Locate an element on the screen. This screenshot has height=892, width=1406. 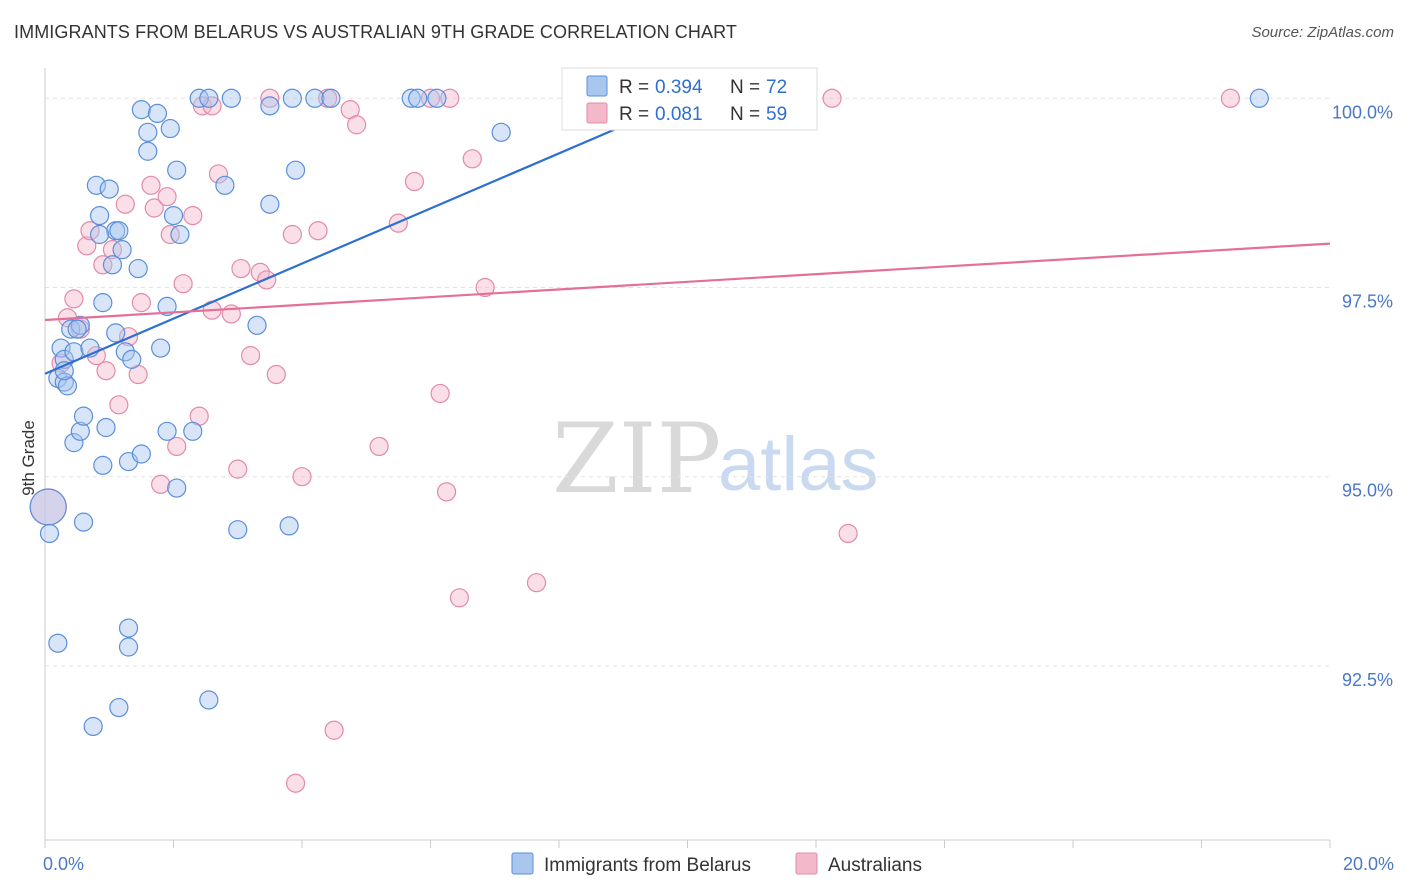
x-tick-label: 20.0% is located at coordinates (1368, 864).